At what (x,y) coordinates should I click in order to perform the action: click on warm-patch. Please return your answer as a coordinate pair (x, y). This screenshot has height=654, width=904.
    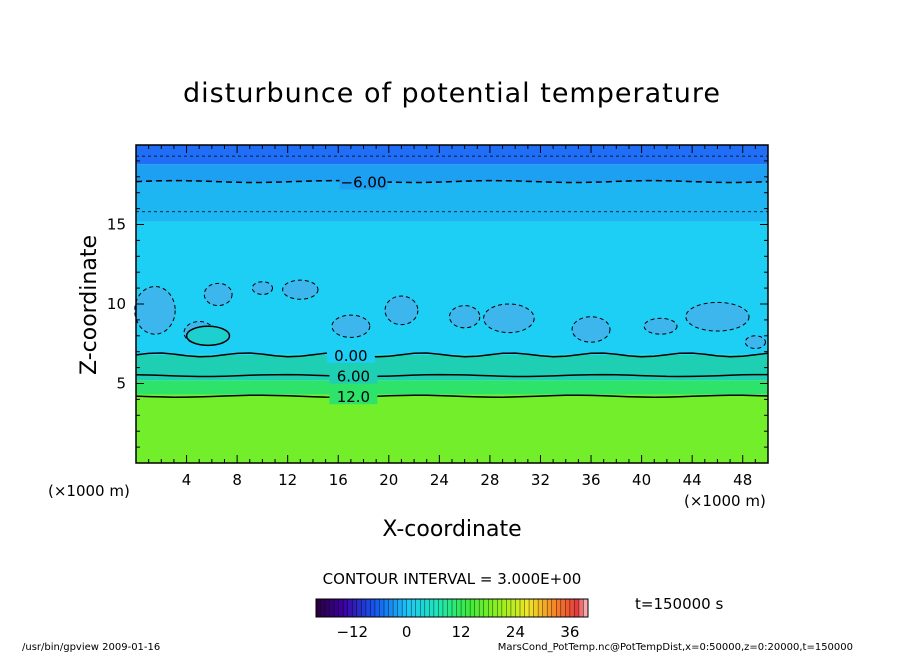
    Looking at the image, I should click on (208, 336).